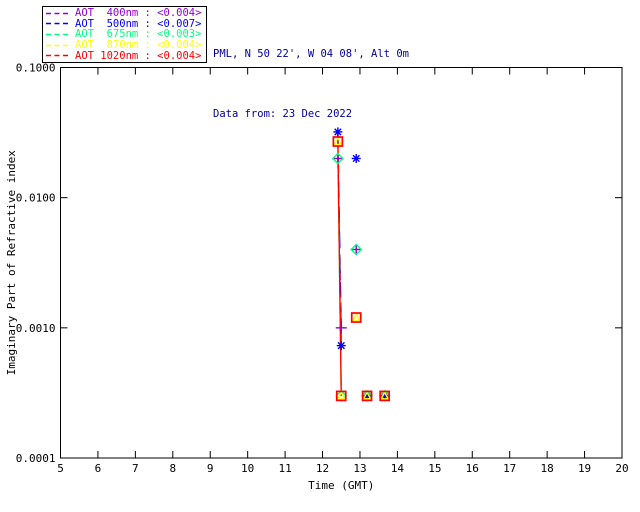 The width and height of the screenshot is (640, 512). I want to click on x-tick-label-9: 9, so click(210, 468).